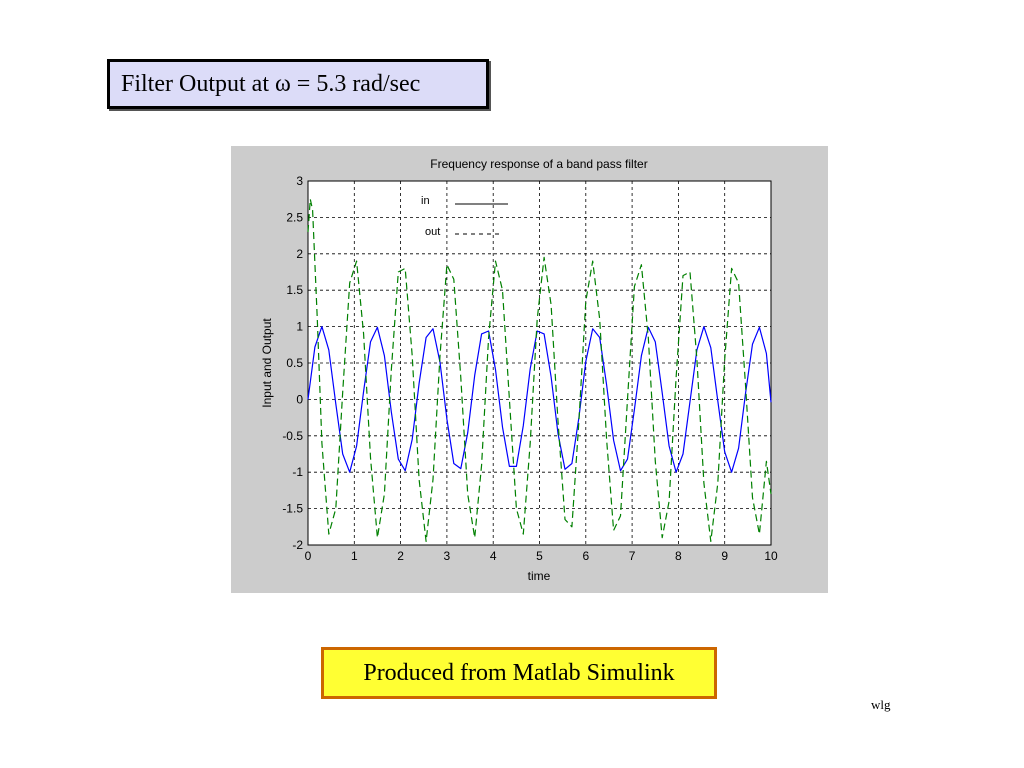 This screenshot has height=768, width=1024. I want to click on chart-title: Frequency response of a band pass filter, so click(538, 164).